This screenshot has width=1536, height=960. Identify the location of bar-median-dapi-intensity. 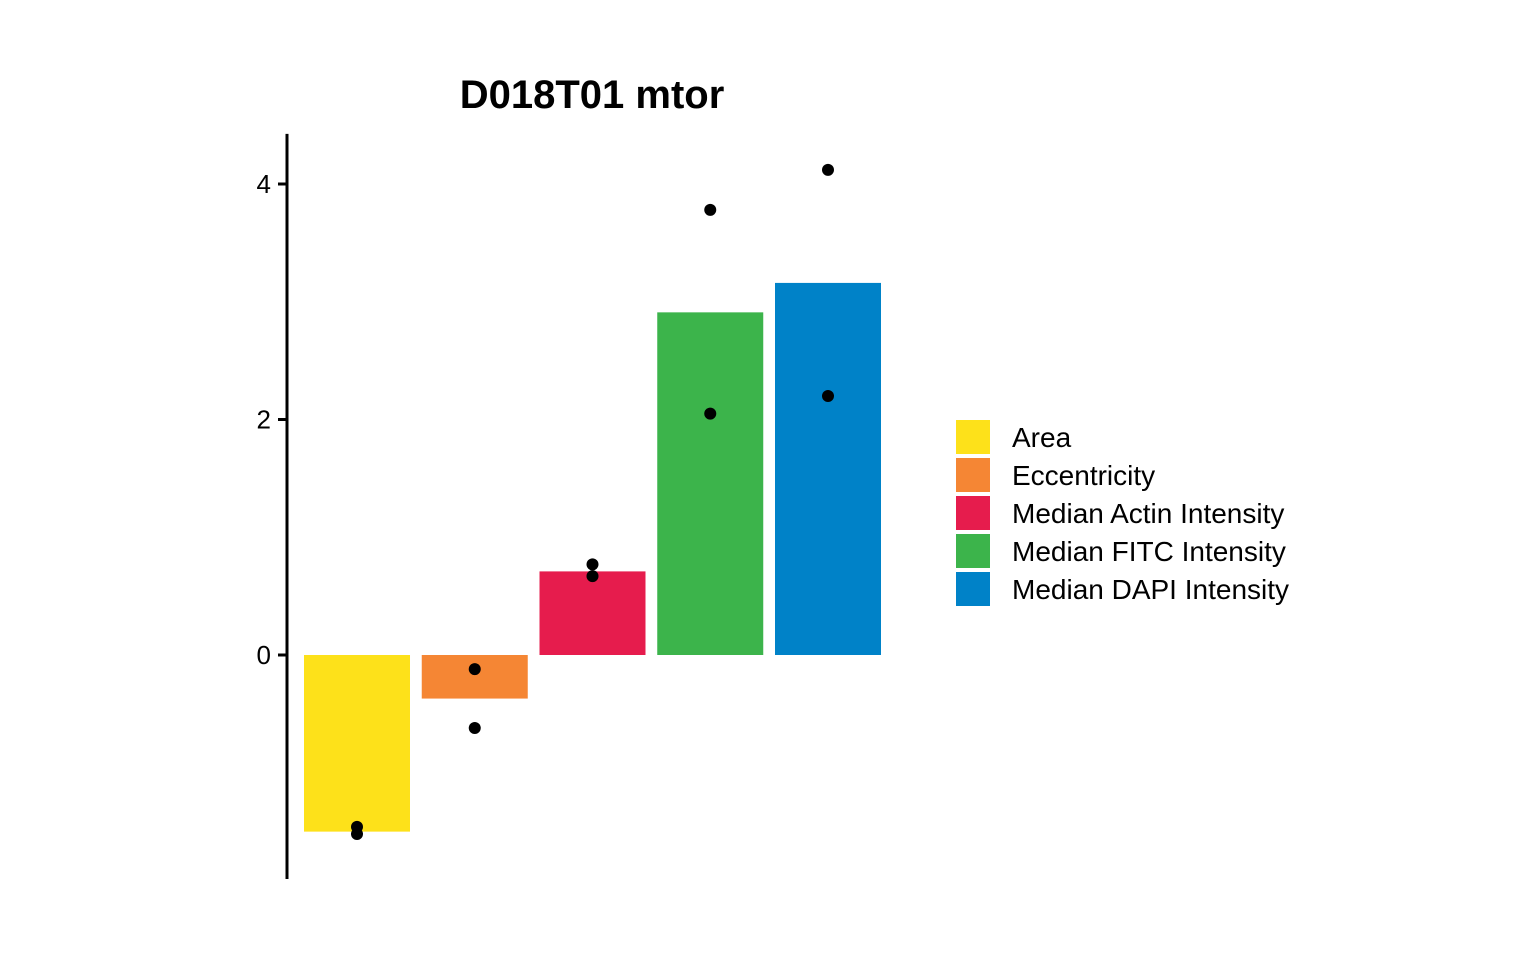
(828, 468).